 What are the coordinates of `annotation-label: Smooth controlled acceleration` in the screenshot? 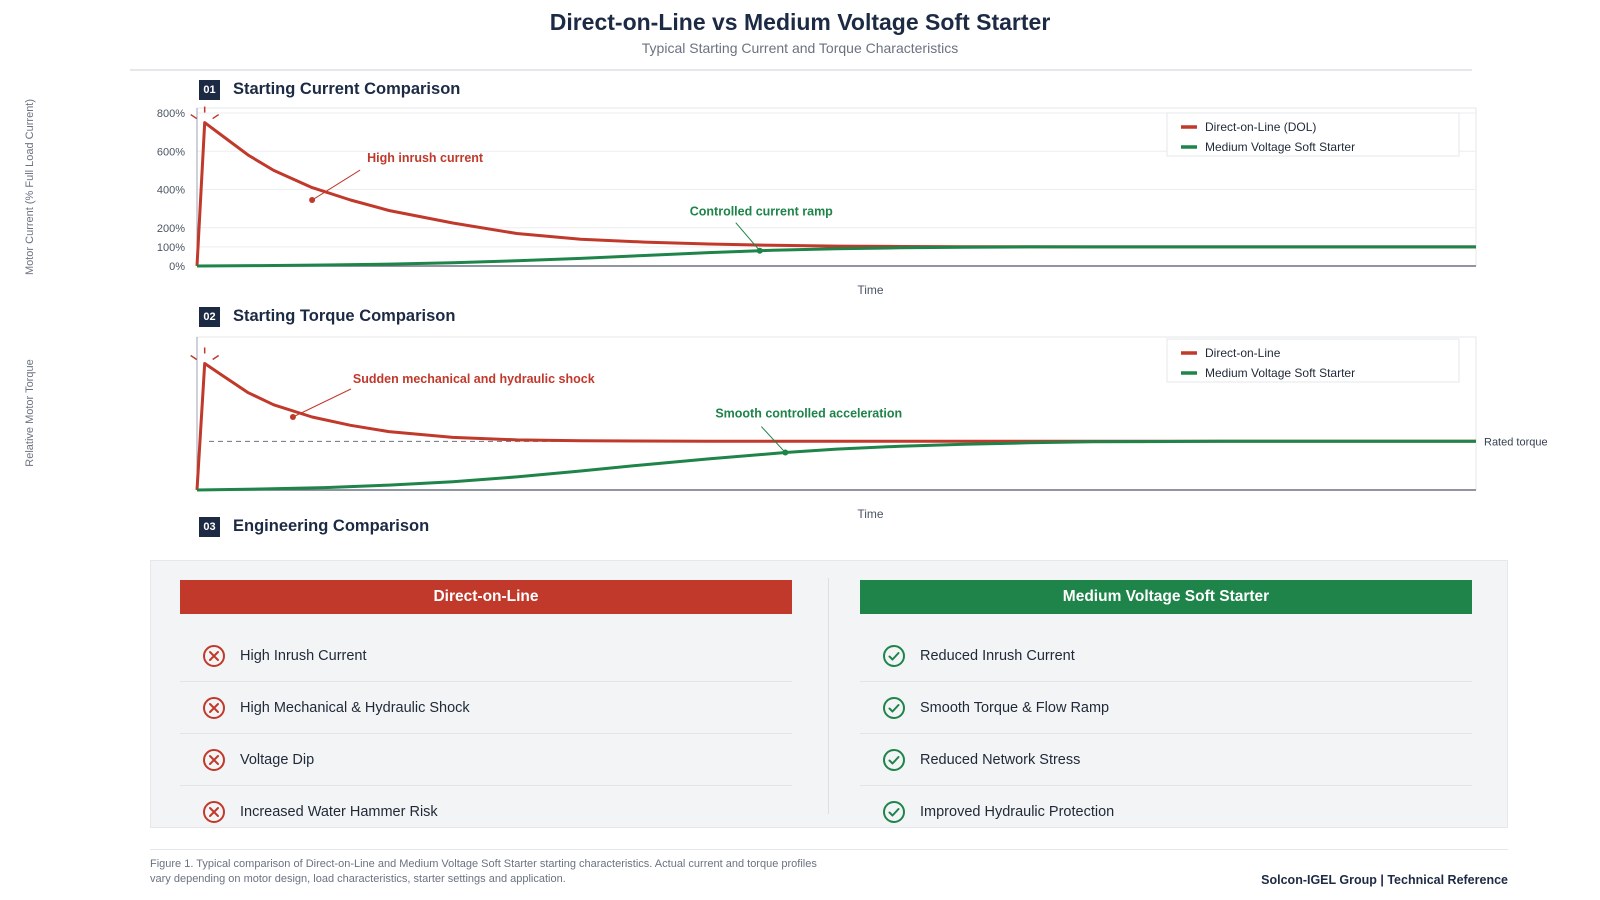 It's located at (808, 414).